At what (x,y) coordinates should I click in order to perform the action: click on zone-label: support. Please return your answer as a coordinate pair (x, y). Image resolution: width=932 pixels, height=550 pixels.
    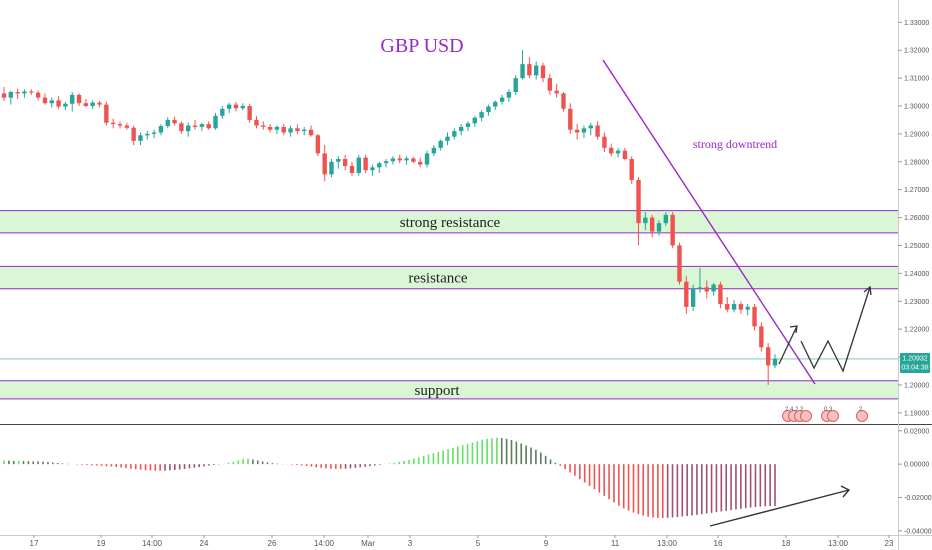
    Looking at the image, I should click on (438, 391).